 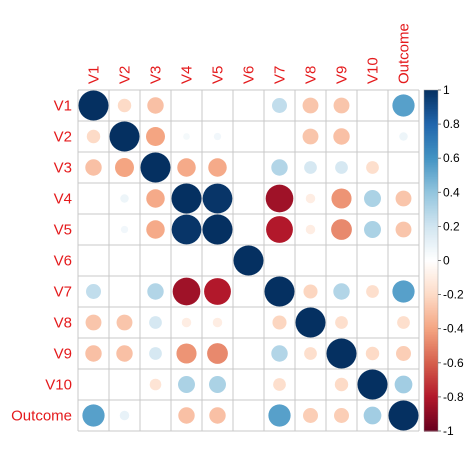 What do you see at coordinates (341, 415) in the screenshot?
I see `corr-circle-outcome-v9` at bounding box center [341, 415].